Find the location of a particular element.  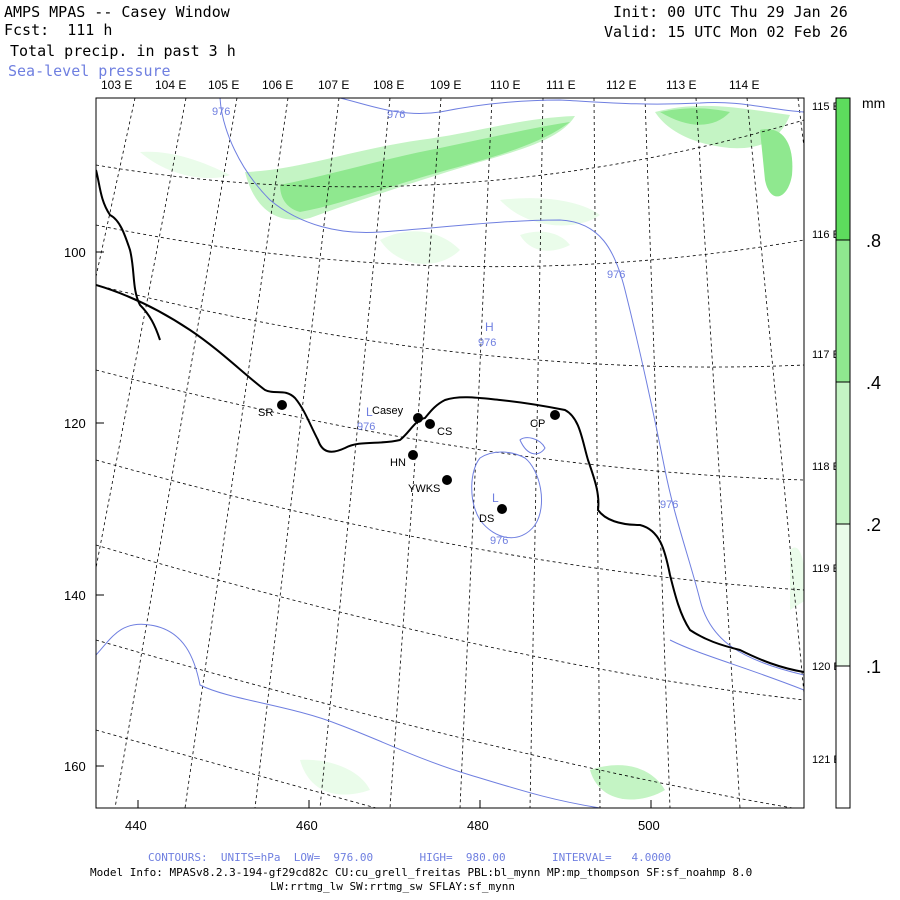

lon-label: 103 E is located at coordinates (116, 85).